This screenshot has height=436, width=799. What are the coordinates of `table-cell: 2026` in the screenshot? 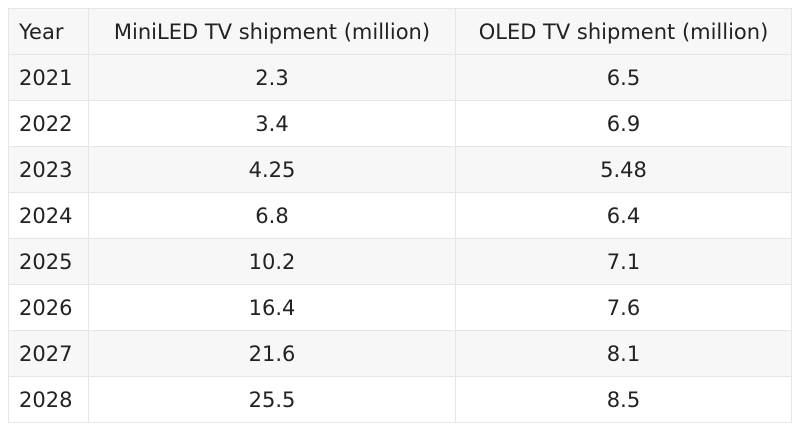 It's located at (48, 307).